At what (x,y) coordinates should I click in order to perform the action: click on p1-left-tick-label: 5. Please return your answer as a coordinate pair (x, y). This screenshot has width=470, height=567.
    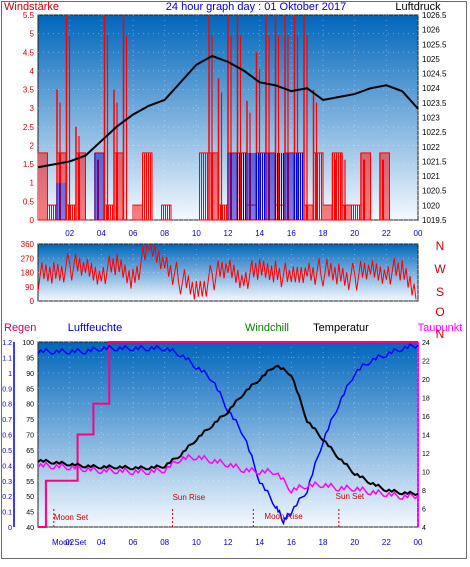
    Looking at the image, I should click on (32, 34).